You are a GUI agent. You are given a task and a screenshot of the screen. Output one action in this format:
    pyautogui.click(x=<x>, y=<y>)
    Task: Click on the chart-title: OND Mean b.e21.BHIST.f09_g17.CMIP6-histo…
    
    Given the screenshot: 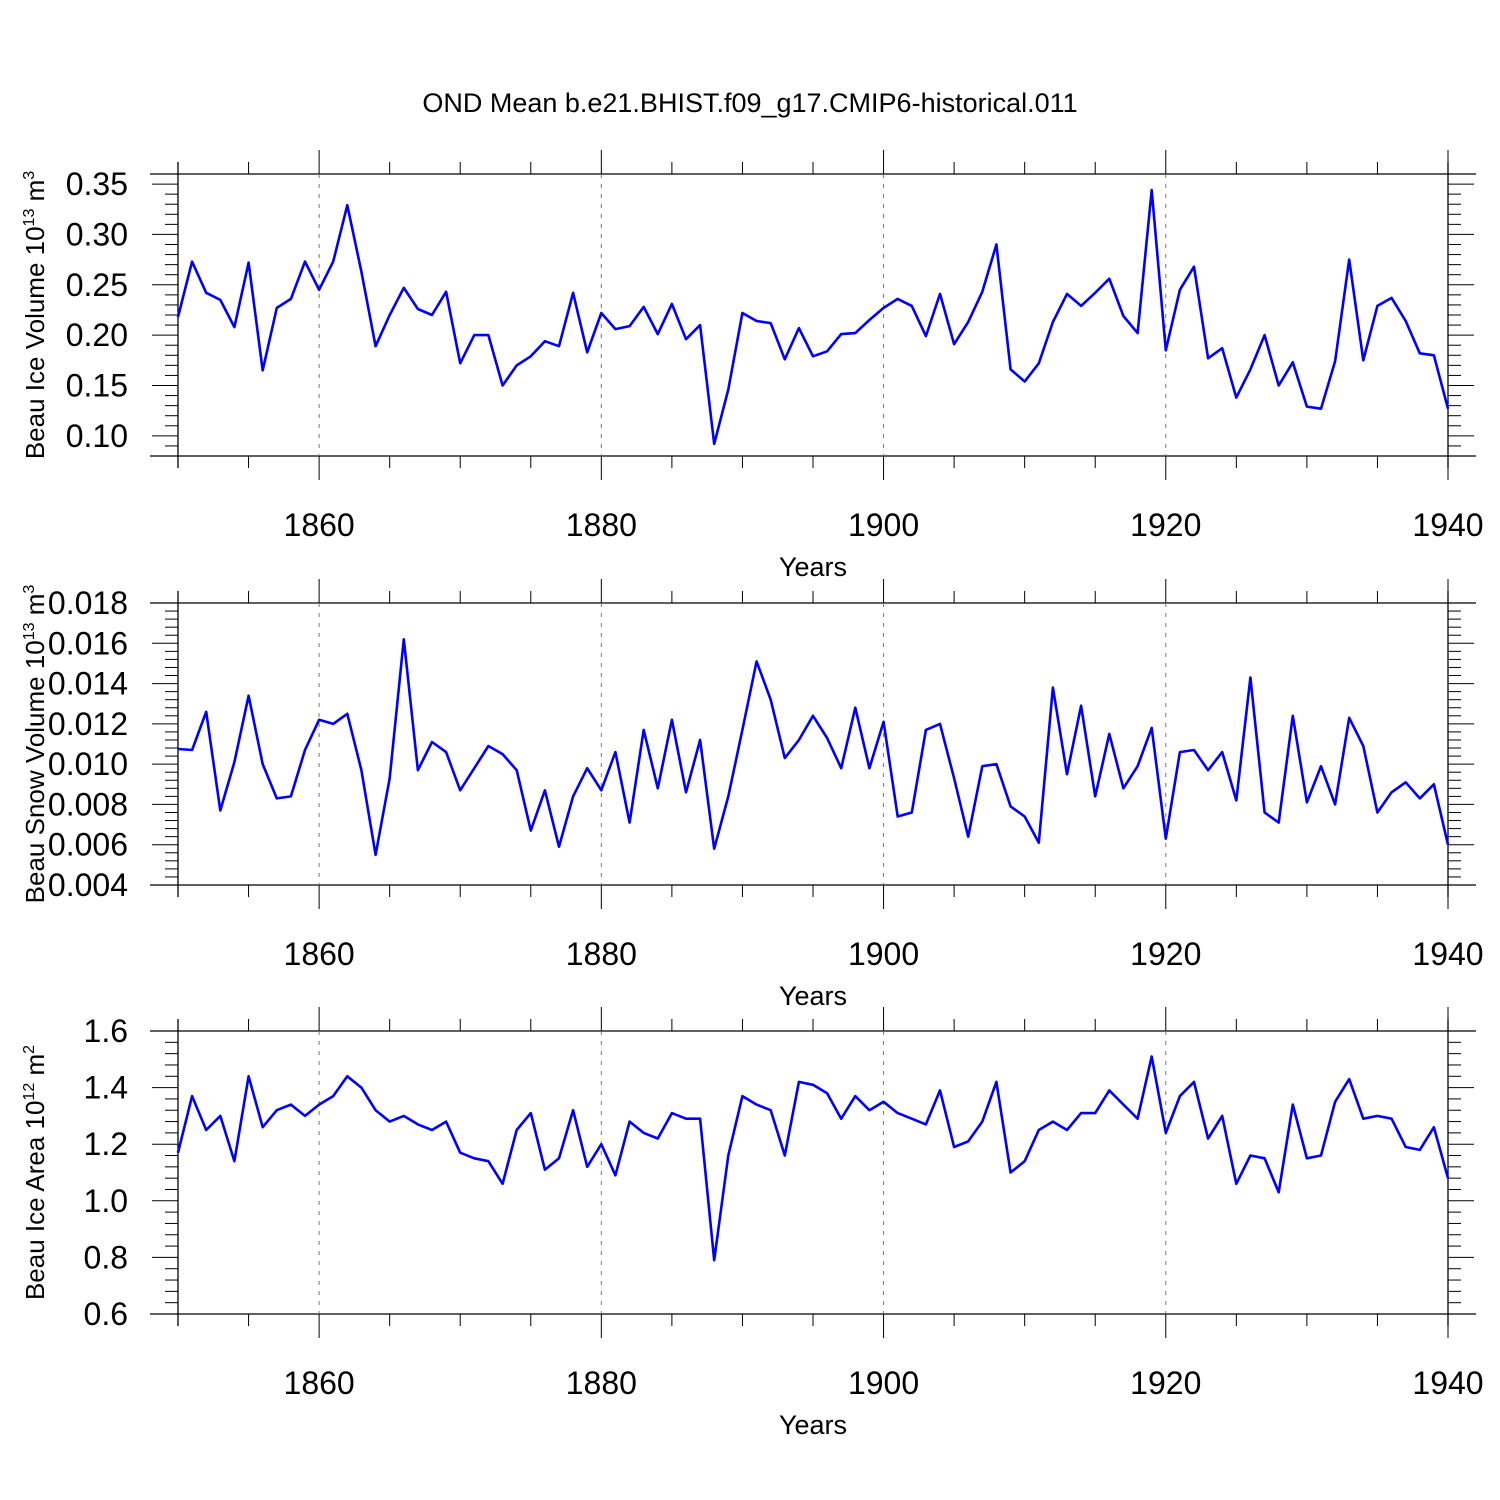 What is the action you would take?
    pyautogui.click(x=749, y=103)
    